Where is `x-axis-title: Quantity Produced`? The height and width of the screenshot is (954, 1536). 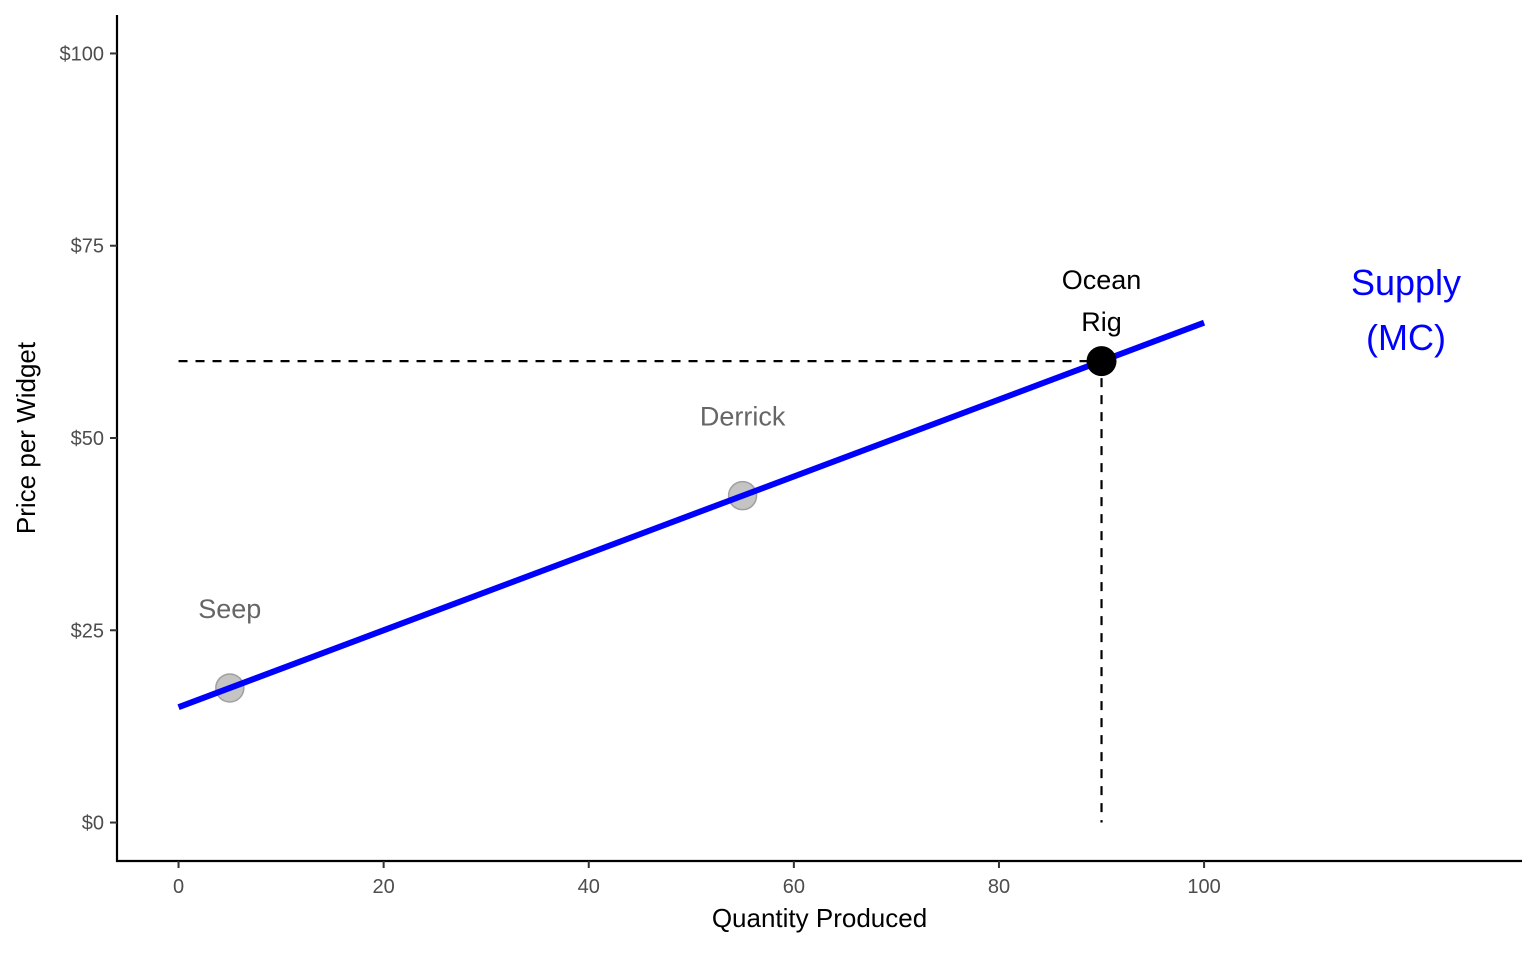
x-axis-title: Quantity Produced is located at coordinates (819, 918).